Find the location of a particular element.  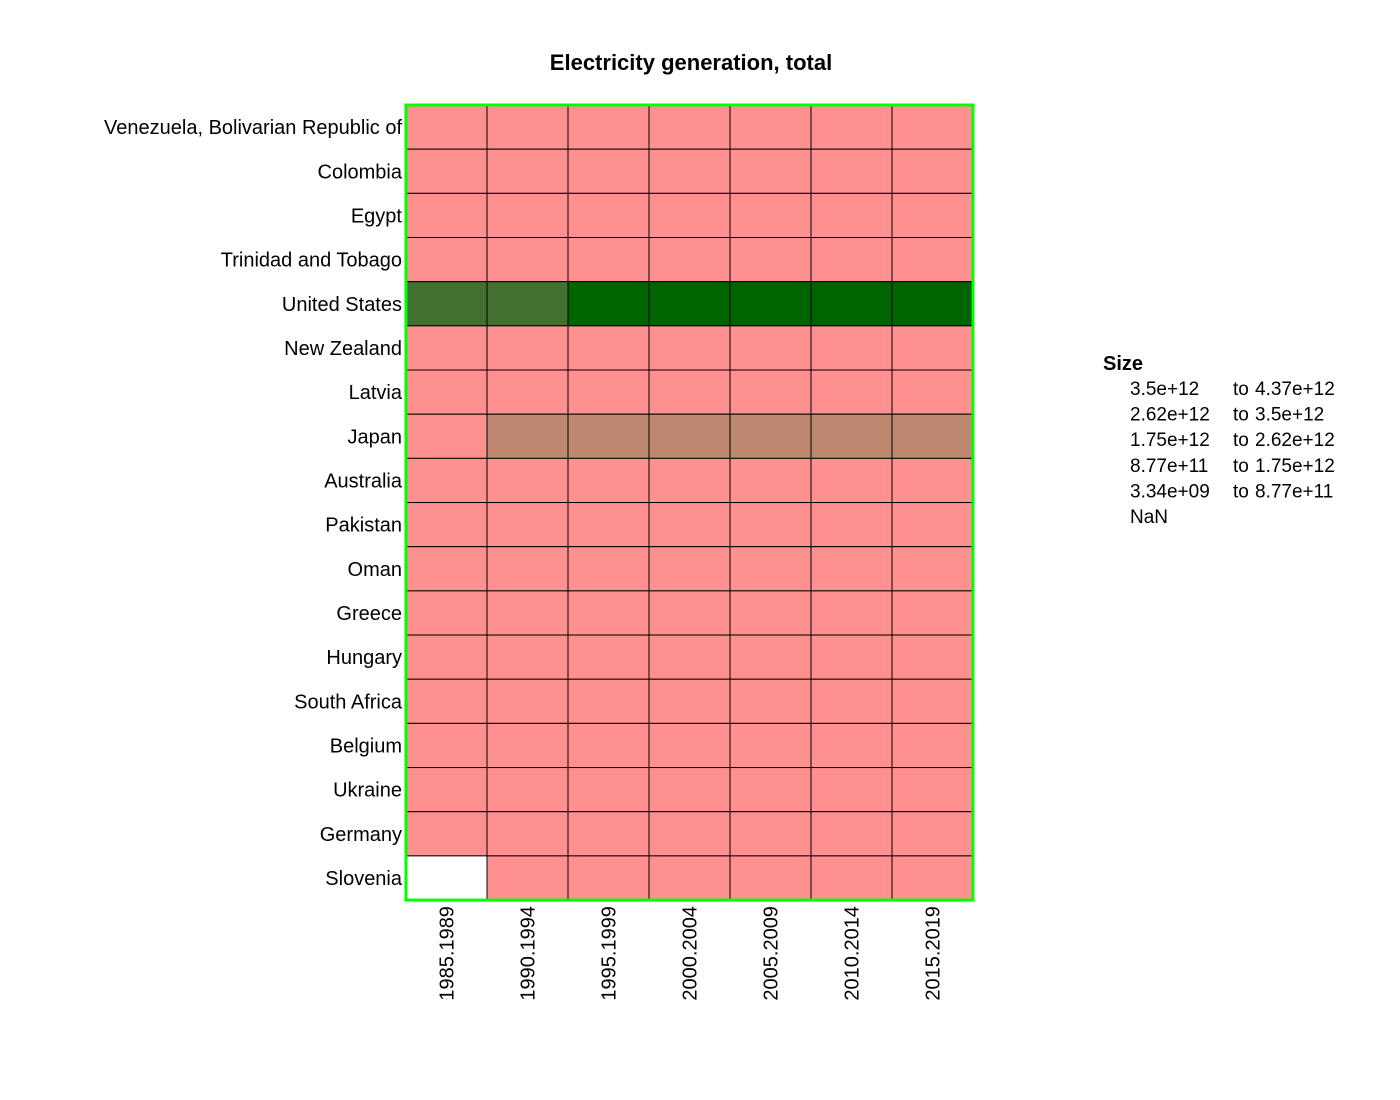

row-label: Germany is located at coordinates (361, 835).